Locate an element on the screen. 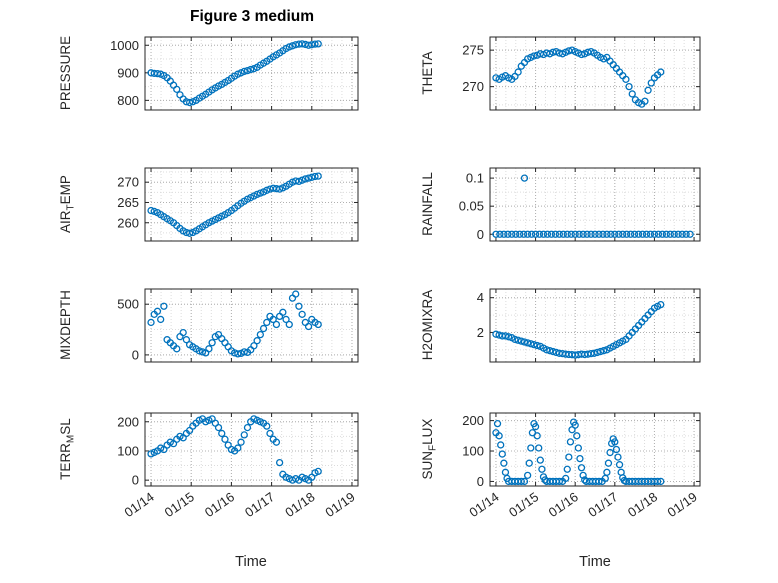 Image resolution: width=778 pixels, height=583 pixels. ylabel-subscript: T is located at coordinates (71, 207).